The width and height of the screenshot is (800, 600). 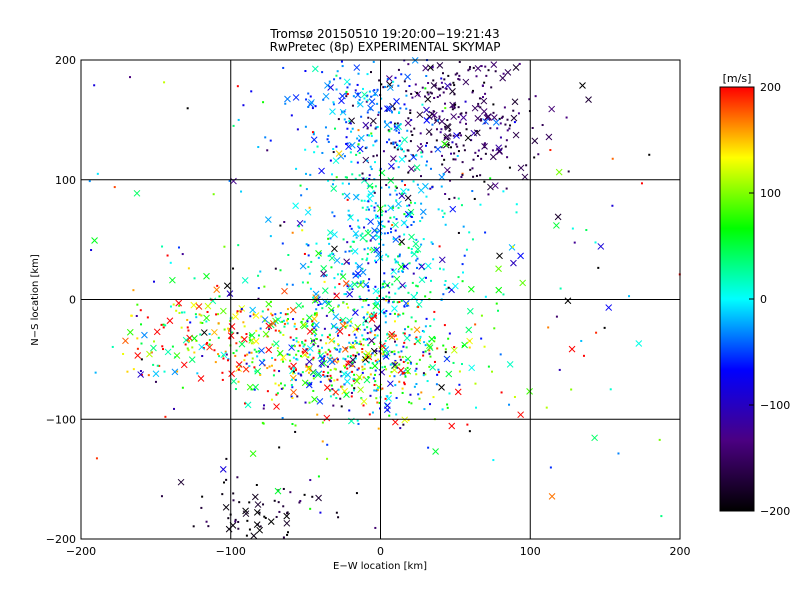 I want to click on colorbar-tick-label: −100, so click(x=775, y=405).